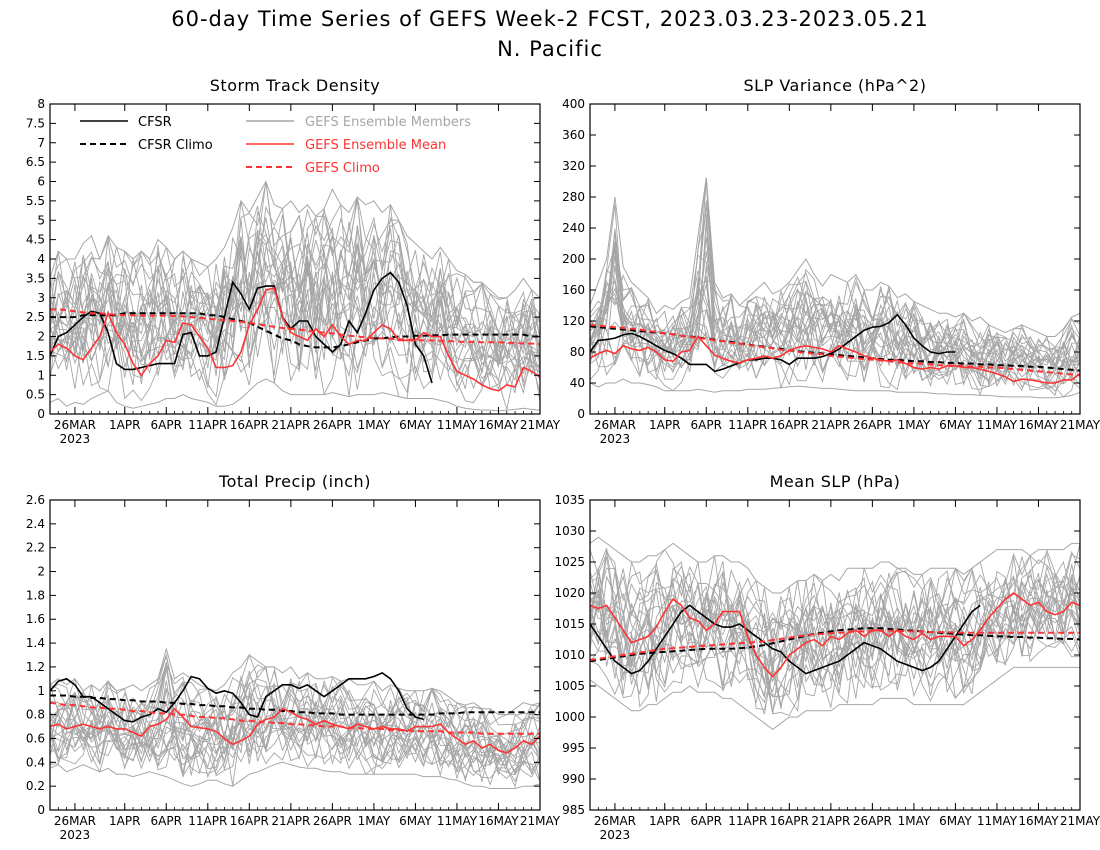  What do you see at coordinates (664, 425) in the screenshot?
I see `x-tick-label: 1APR` at bounding box center [664, 425].